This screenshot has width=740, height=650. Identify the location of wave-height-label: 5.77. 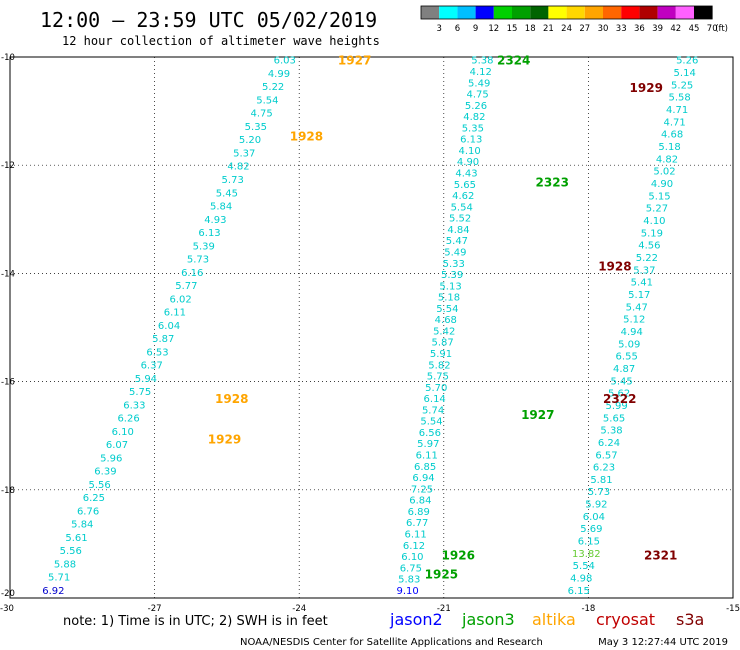
(186, 286).